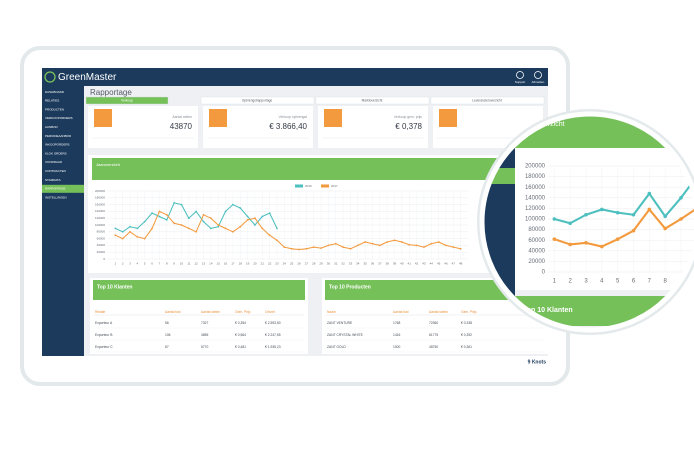 This screenshot has width=694, height=451. Describe the element at coordinates (57, 145) in the screenshot. I see `menu-item: INKOOPORDERS` at that location.